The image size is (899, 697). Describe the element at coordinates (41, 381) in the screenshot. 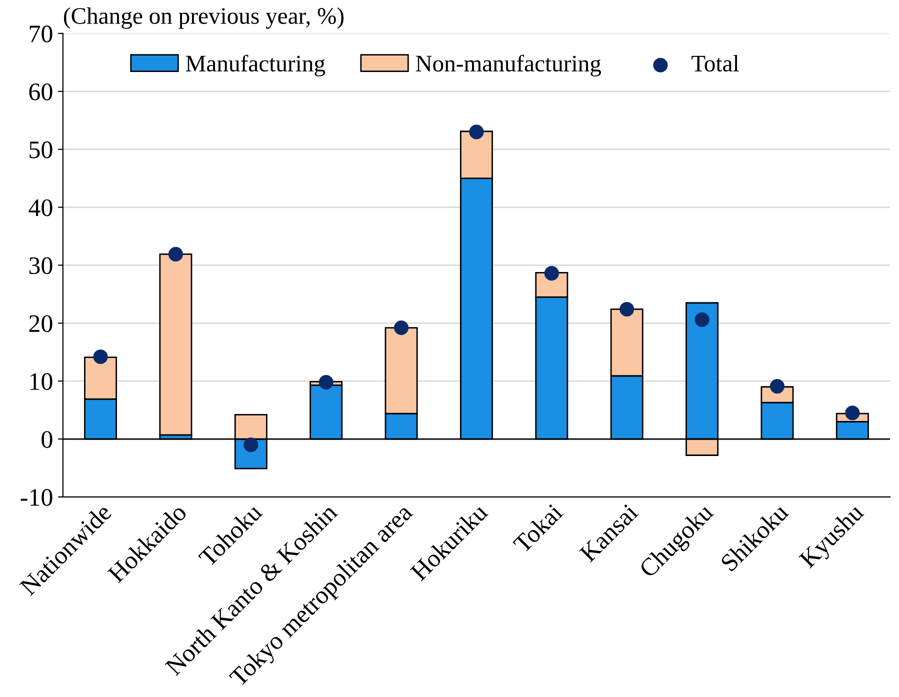

I see `y-tick-label: 10` at that location.